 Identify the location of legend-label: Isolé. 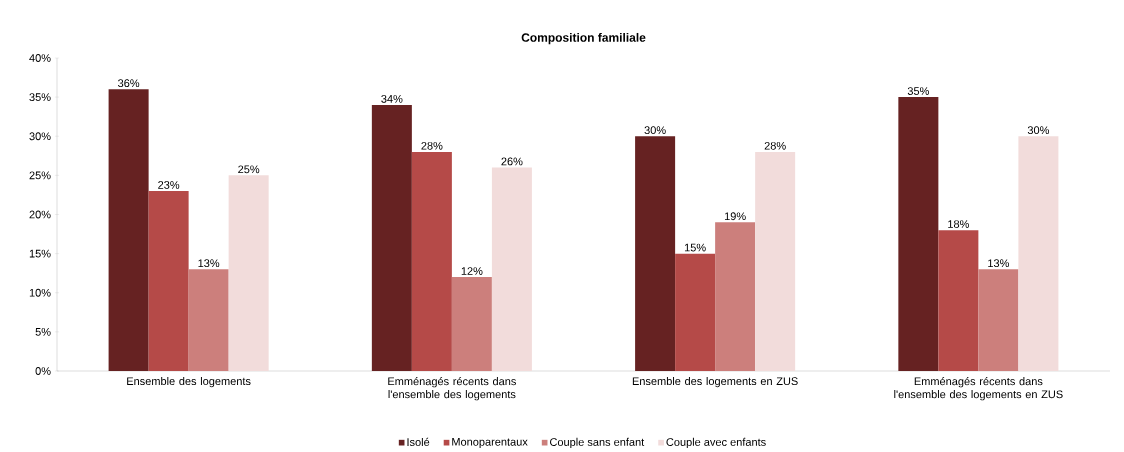
(418, 442).